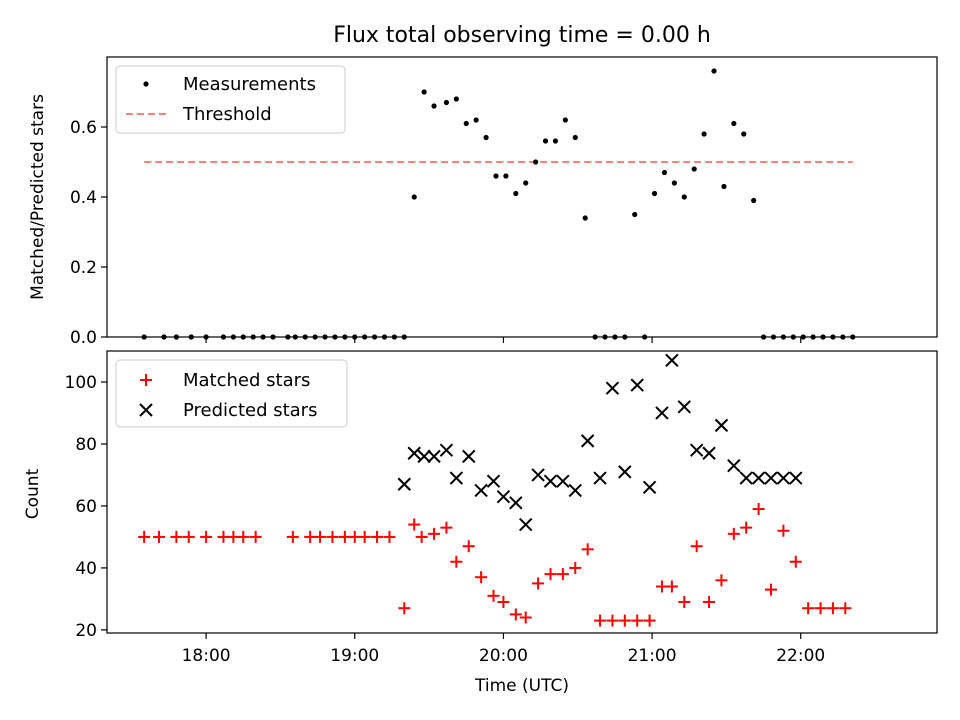 The height and width of the screenshot is (720, 960). What do you see at coordinates (249, 84) in the screenshot?
I see `legend-measurements-label: Measurements` at bounding box center [249, 84].